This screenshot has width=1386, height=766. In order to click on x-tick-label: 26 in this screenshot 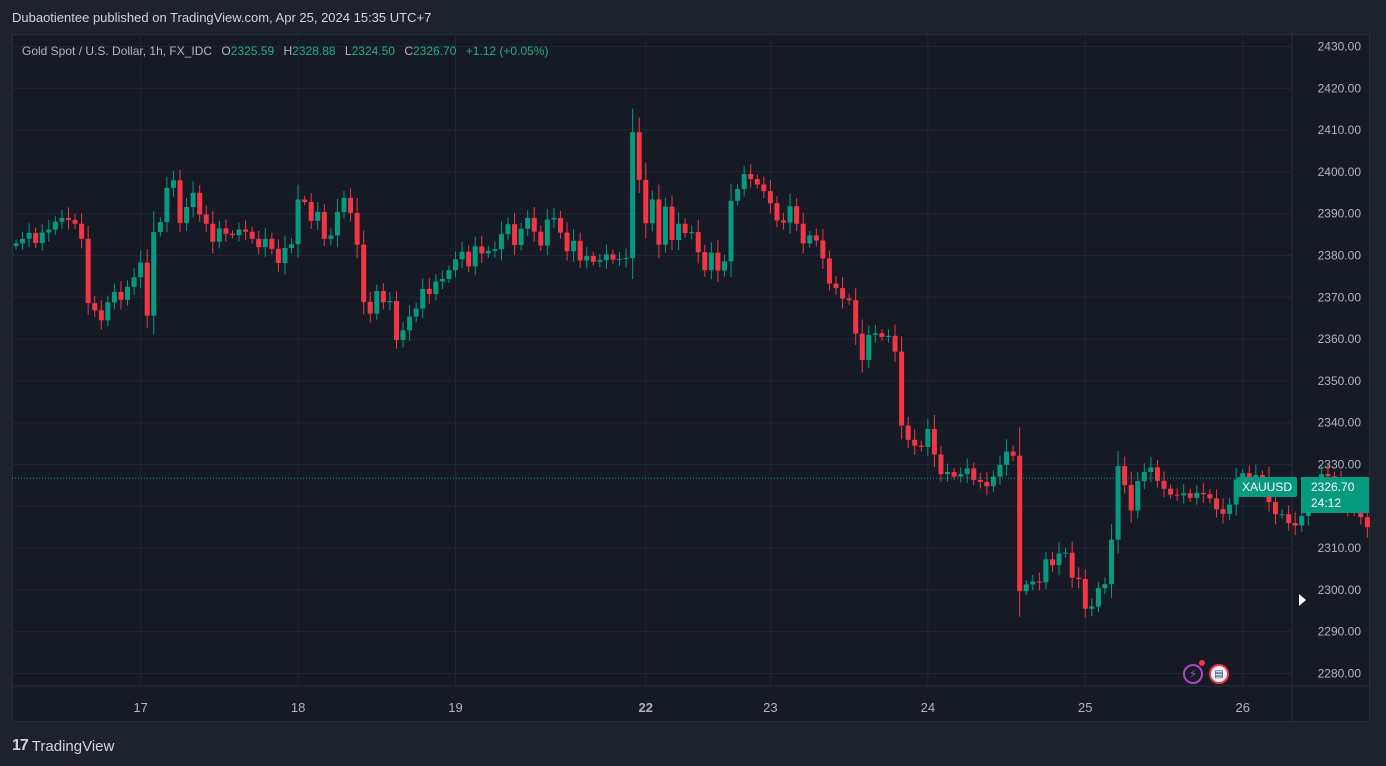, I will do `click(1242, 707)`.